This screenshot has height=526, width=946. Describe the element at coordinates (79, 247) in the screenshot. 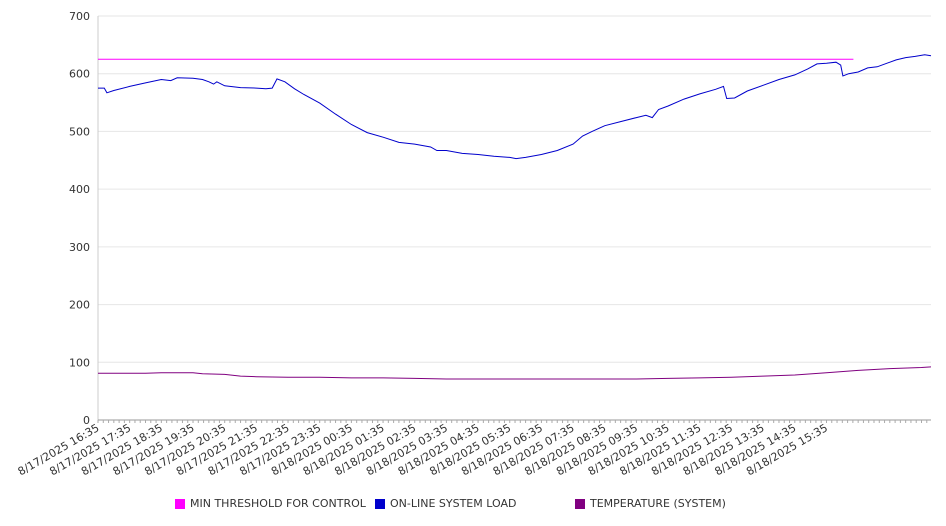

I see `y-tick-label: 300` at that location.